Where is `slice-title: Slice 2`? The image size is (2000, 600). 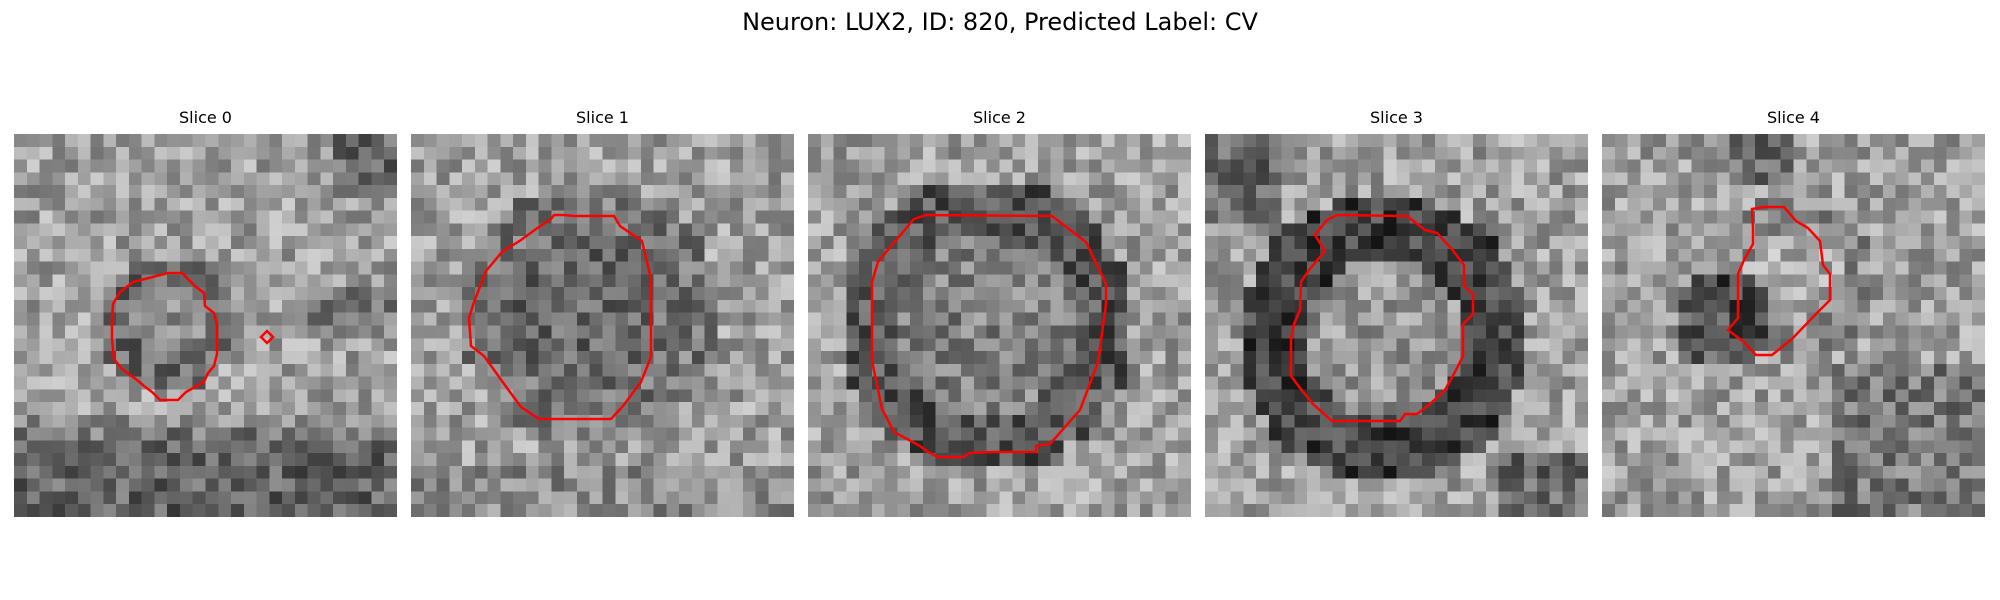
slice-title: Slice 2 is located at coordinates (999, 117).